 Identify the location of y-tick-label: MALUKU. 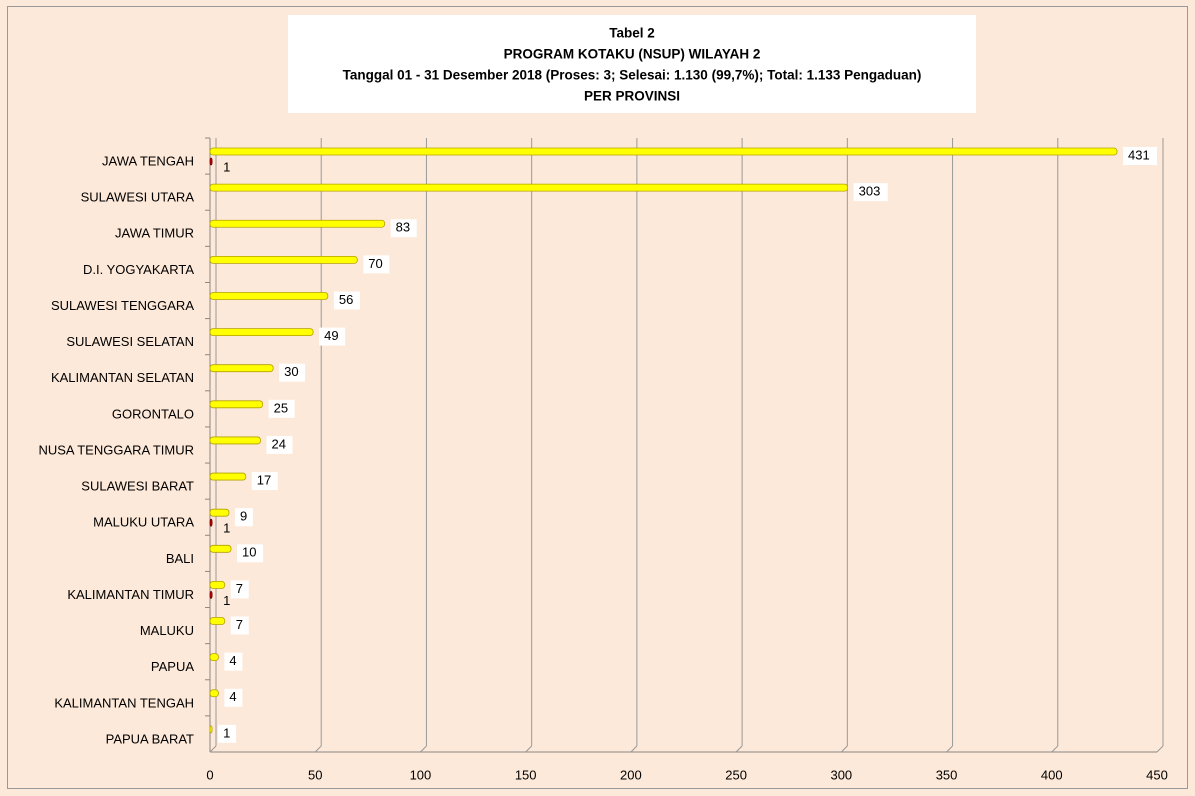
(167, 630).